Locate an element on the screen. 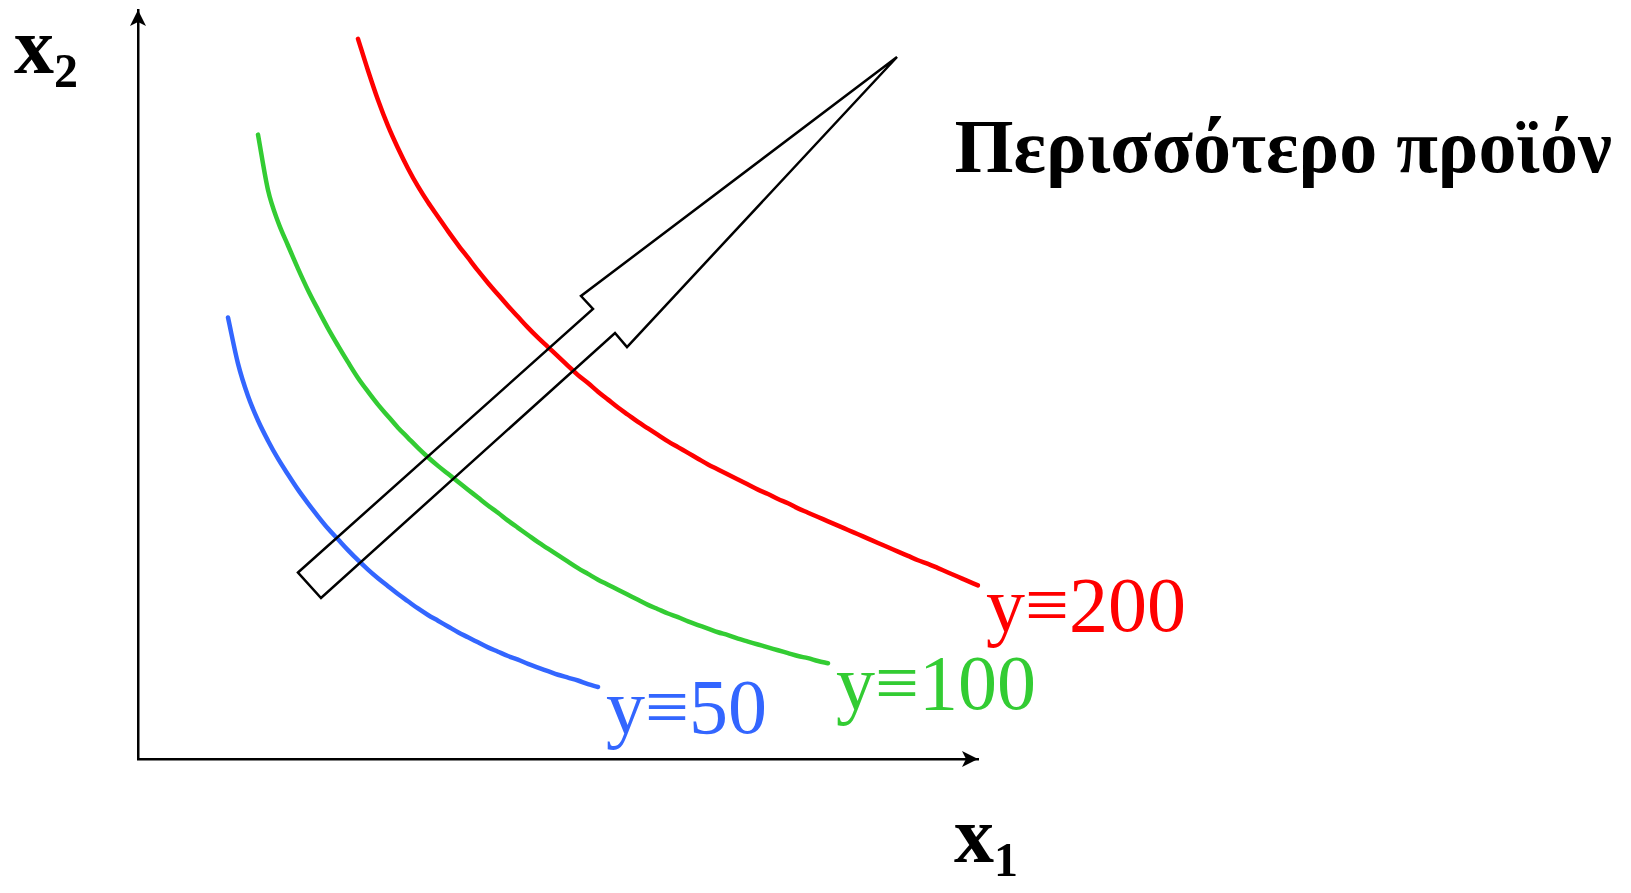 The width and height of the screenshot is (1631, 893). annotation: Περισσότερο προϊόν is located at coordinates (1283, 146).